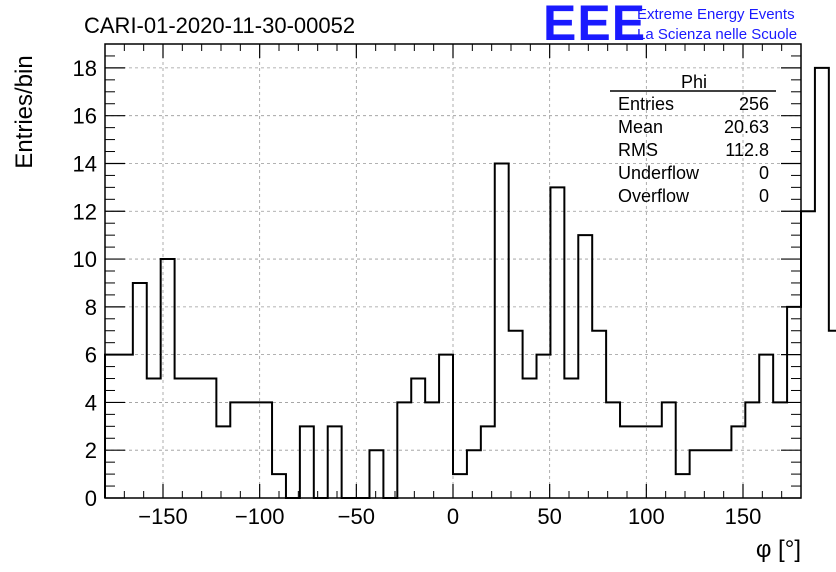 The width and height of the screenshot is (836, 572). Describe the element at coordinates (85, 259) in the screenshot. I see `y-tick-label: 10` at that location.